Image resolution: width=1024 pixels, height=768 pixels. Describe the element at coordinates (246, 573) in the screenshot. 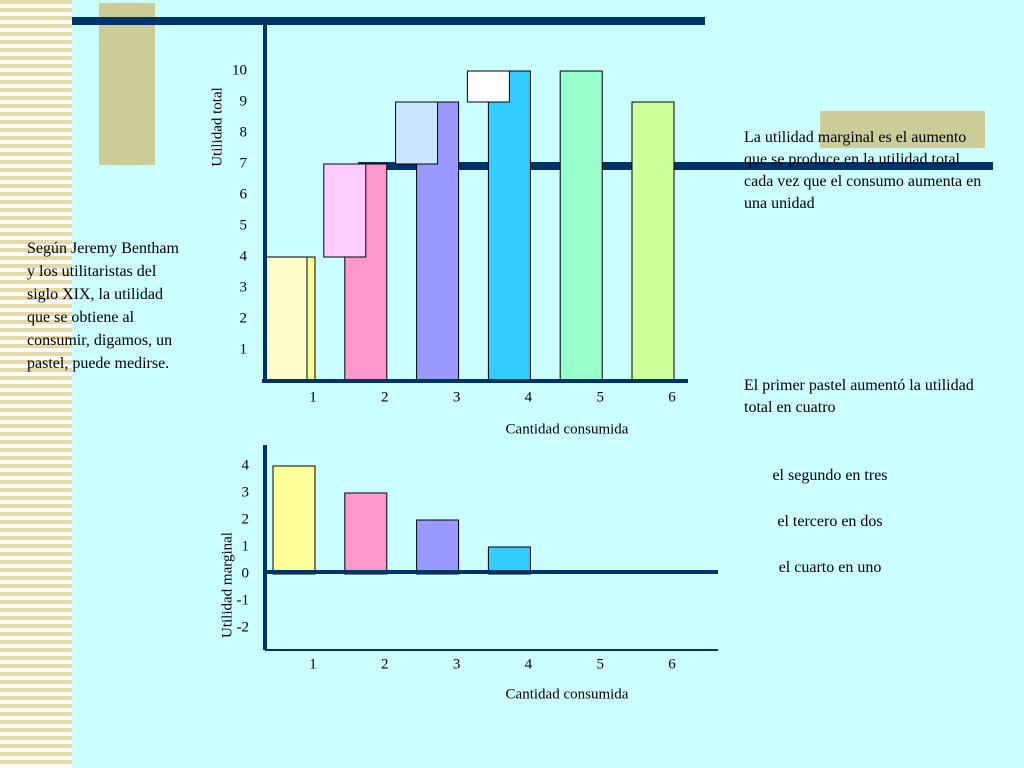

I see `y-tick-label: 0` at that location.